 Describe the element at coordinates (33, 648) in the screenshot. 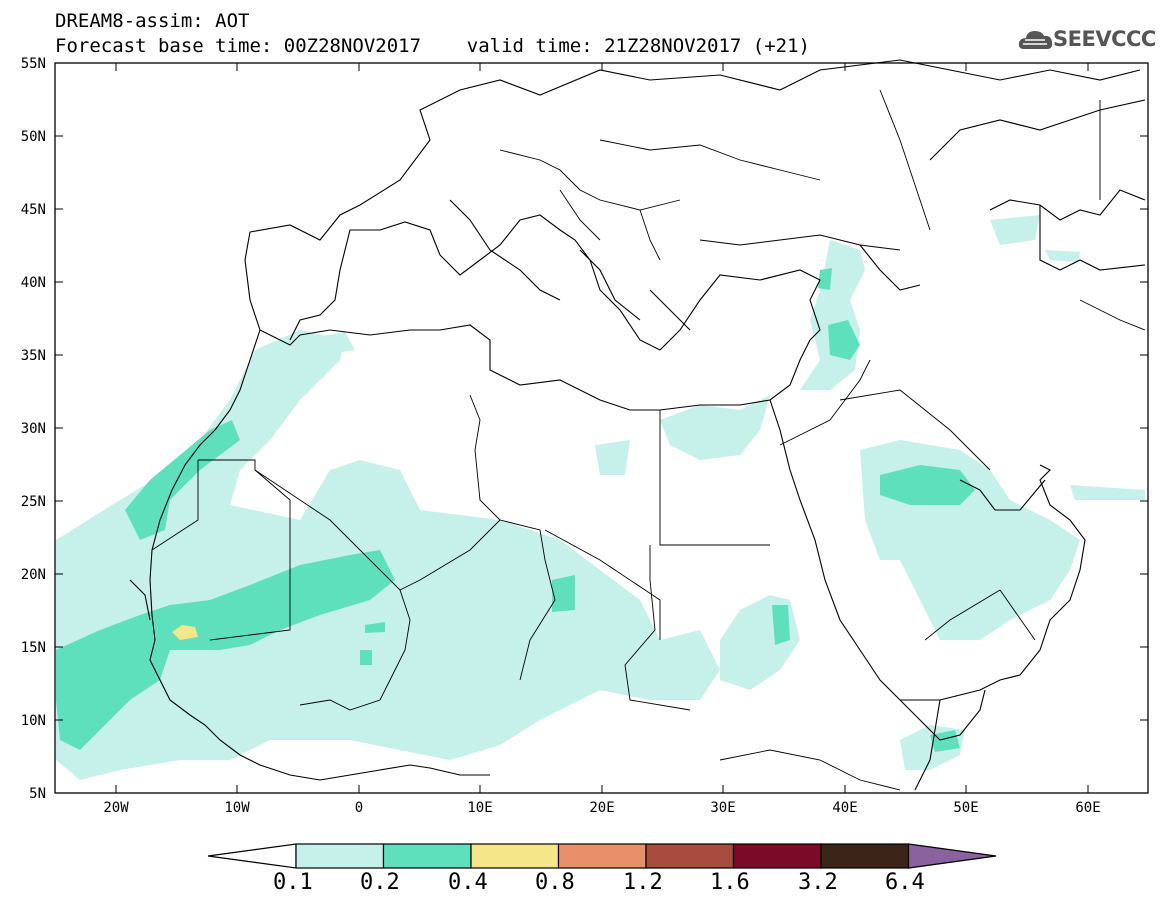

I see `lat-label: 15N` at that location.